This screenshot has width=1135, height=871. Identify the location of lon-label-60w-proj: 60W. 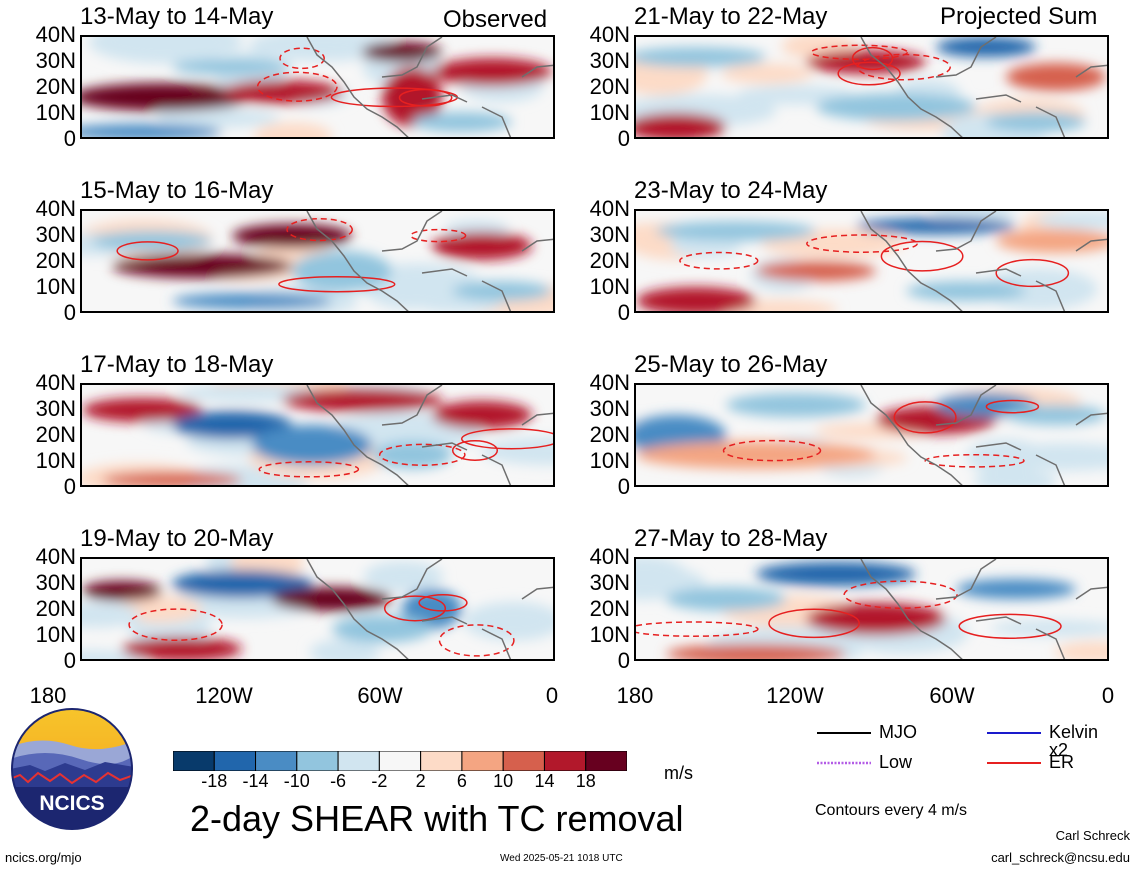
(952, 695).